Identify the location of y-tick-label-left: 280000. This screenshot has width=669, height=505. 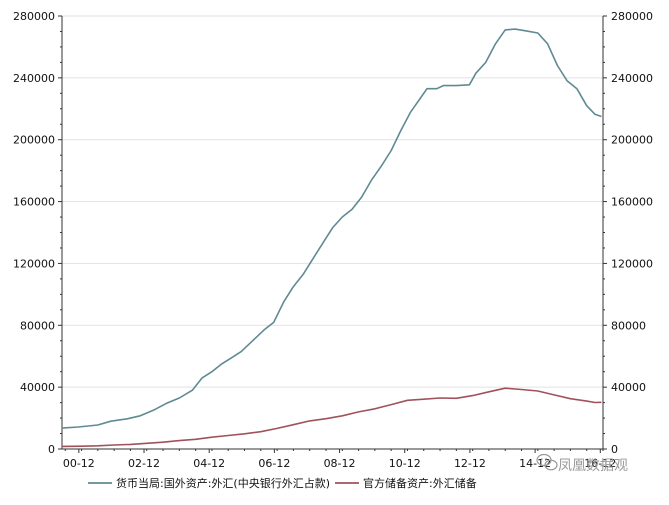
(34, 16).